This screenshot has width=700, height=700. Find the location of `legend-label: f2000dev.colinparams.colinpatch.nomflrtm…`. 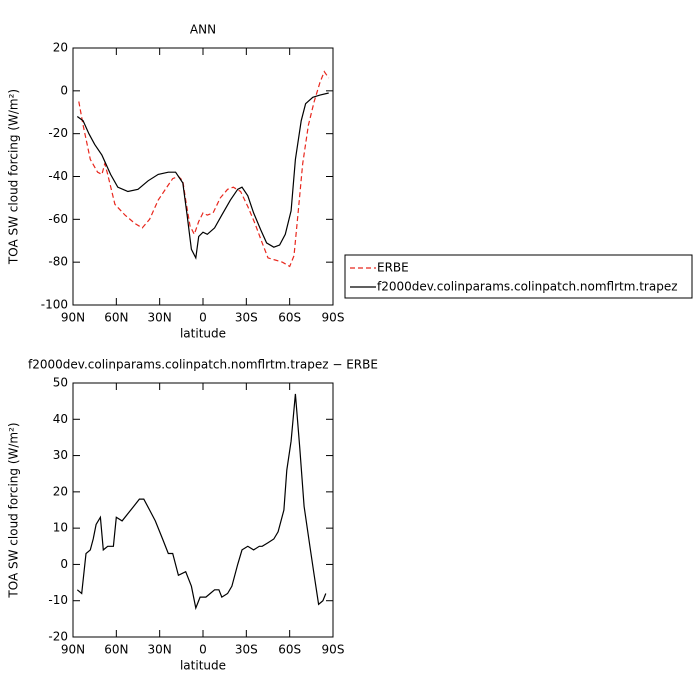

legend-label: f2000dev.colinparams.colinpatch.nomflrtm… is located at coordinates (527, 287).